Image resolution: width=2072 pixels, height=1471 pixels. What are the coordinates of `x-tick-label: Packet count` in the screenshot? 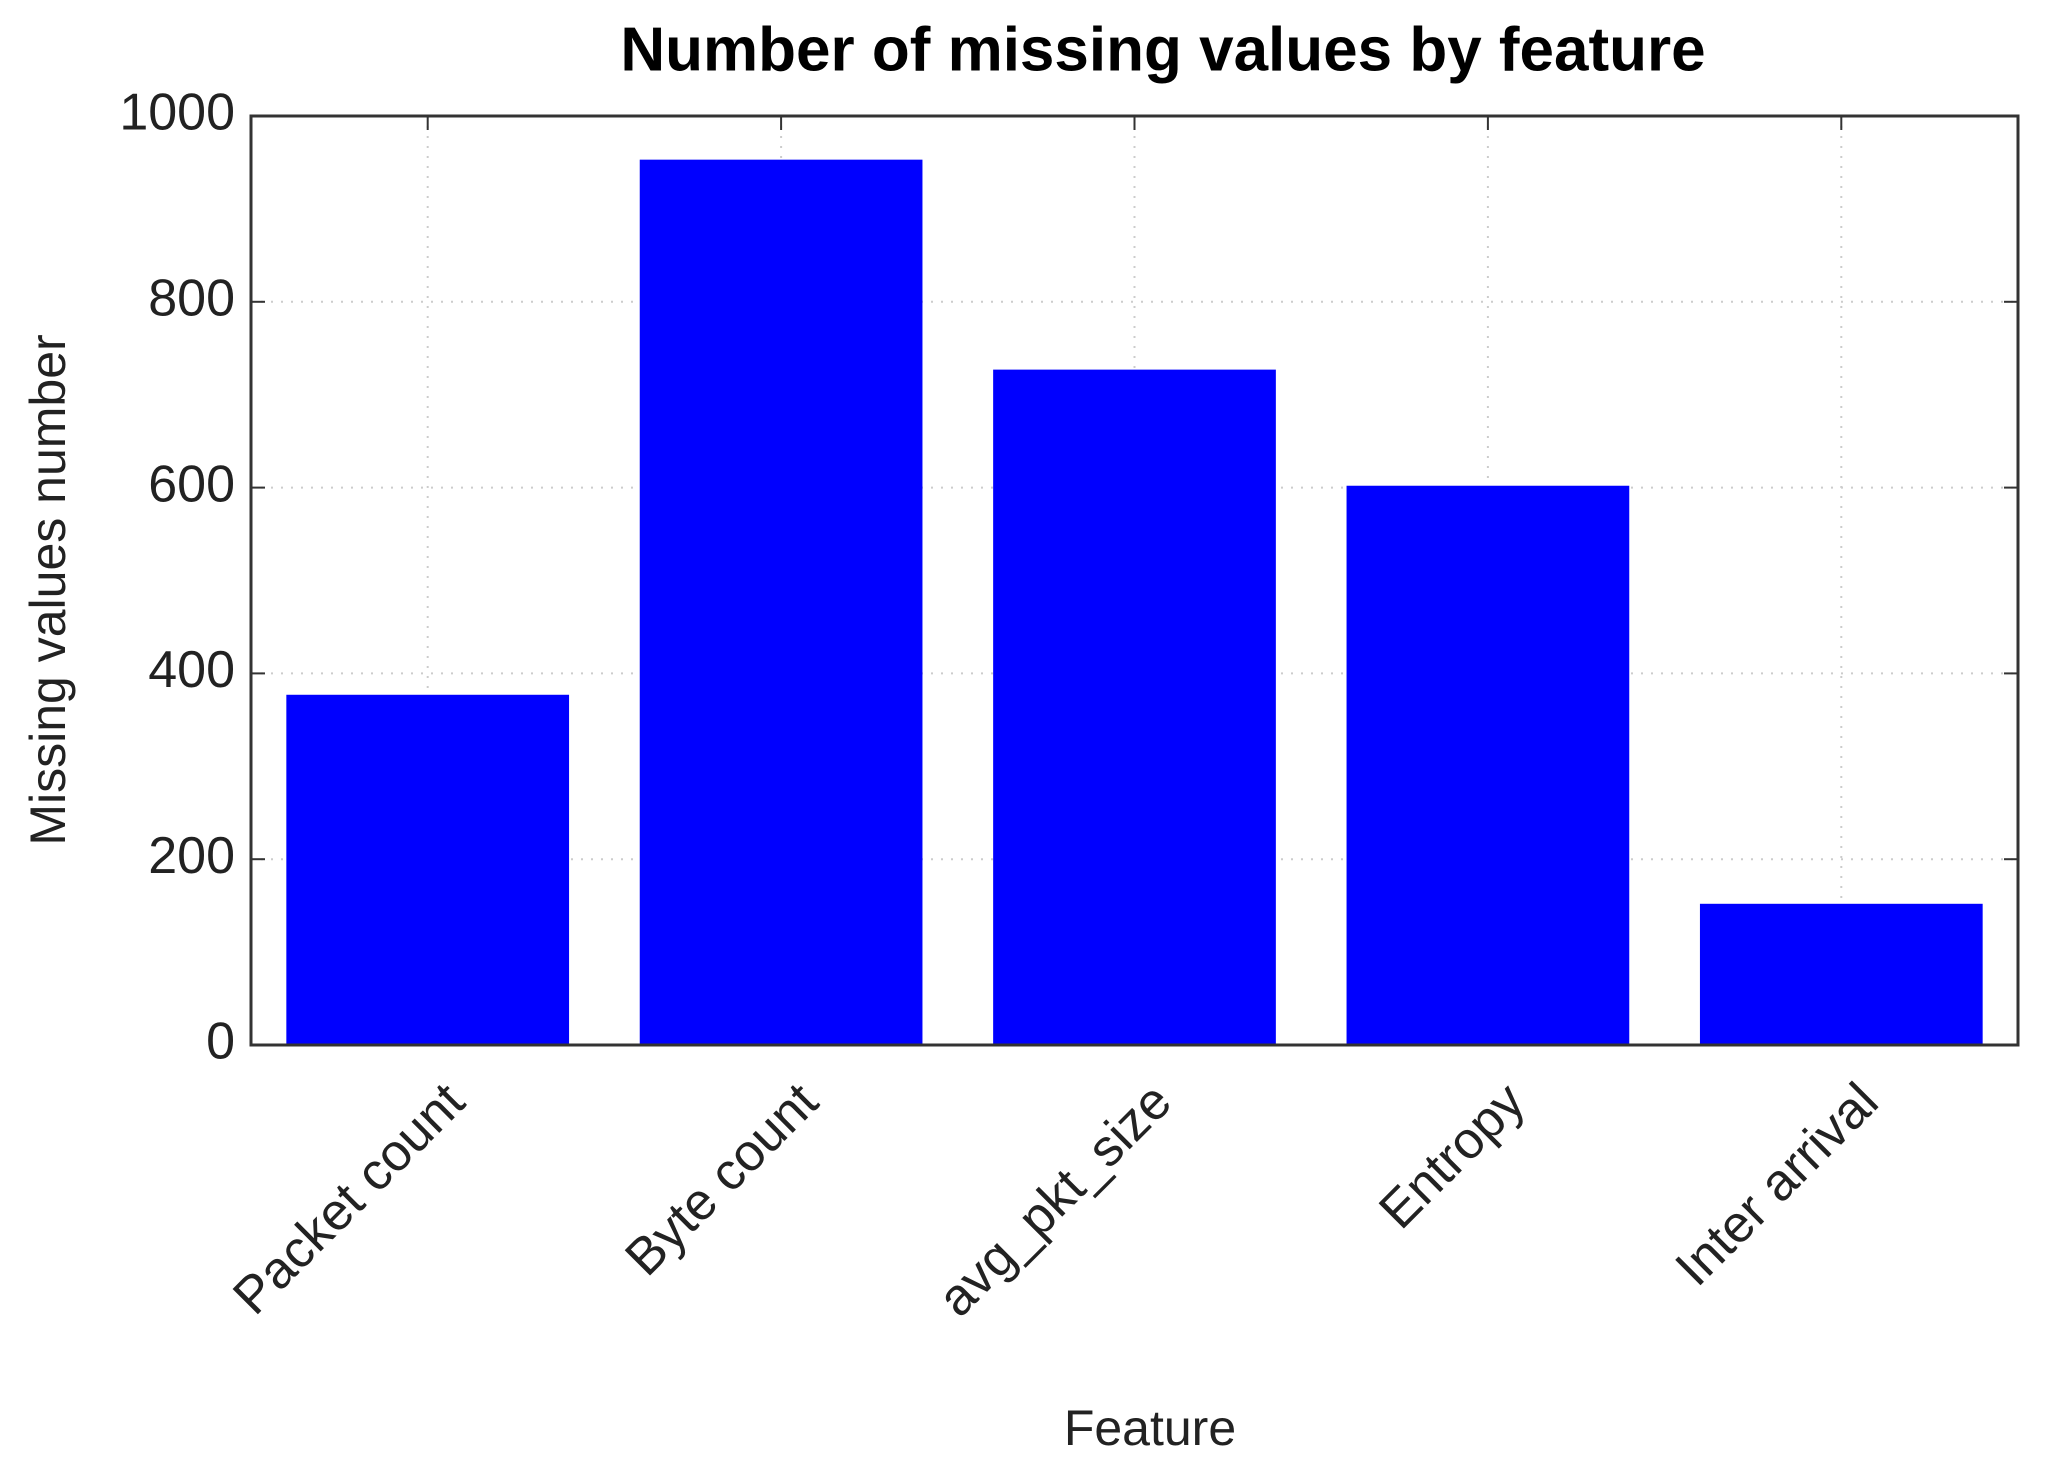 It's located at (349, 1199).